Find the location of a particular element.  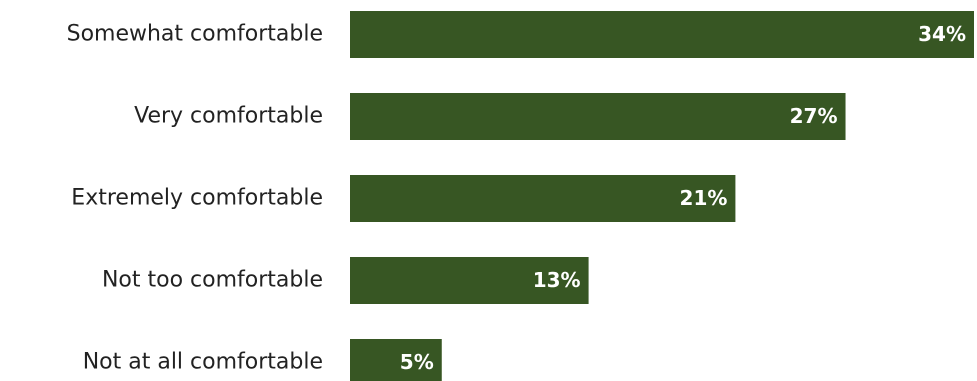

category-label-not-too-comfortable: Not too comfortable is located at coordinates (212, 280).